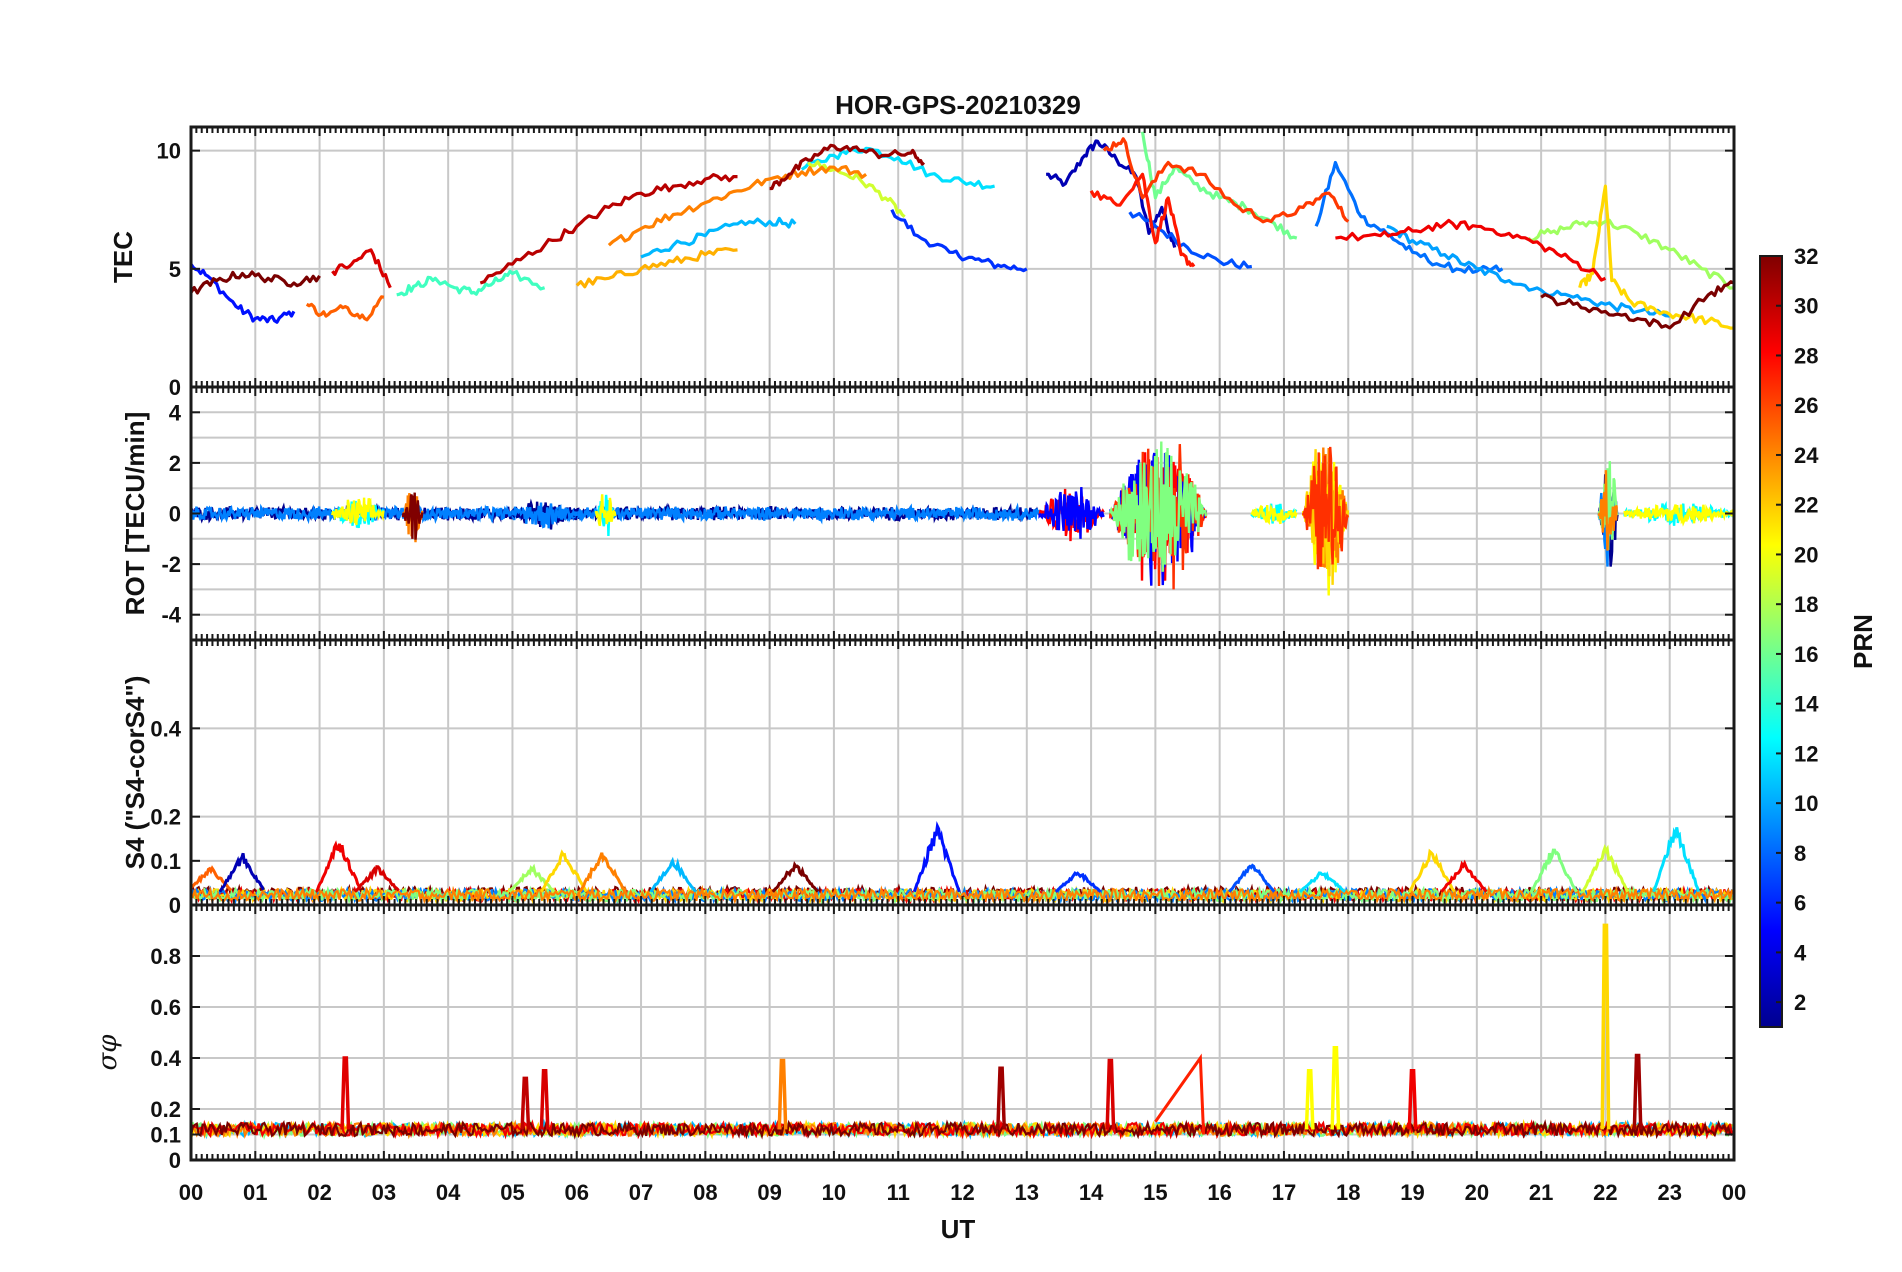  I want to click on y-tick-label: 0.6, so click(165, 1007).